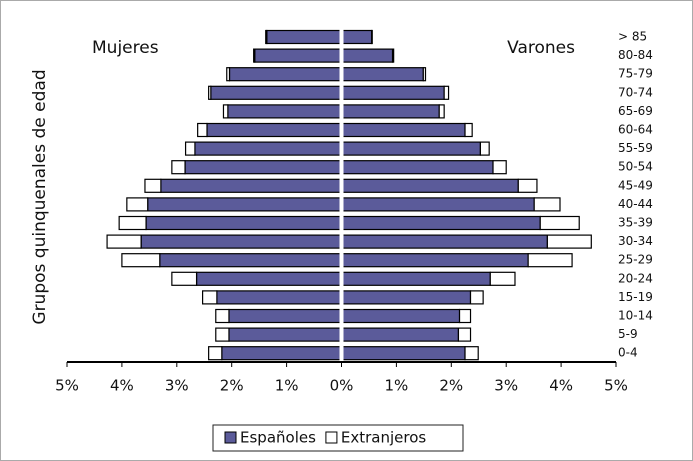 Image resolution: width=693 pixels, height=461 pixels. Describe the element at coordinates (40, 196) in the screenshot. I see `y-axis-label: Grupos quinquenales de edad` at that location.